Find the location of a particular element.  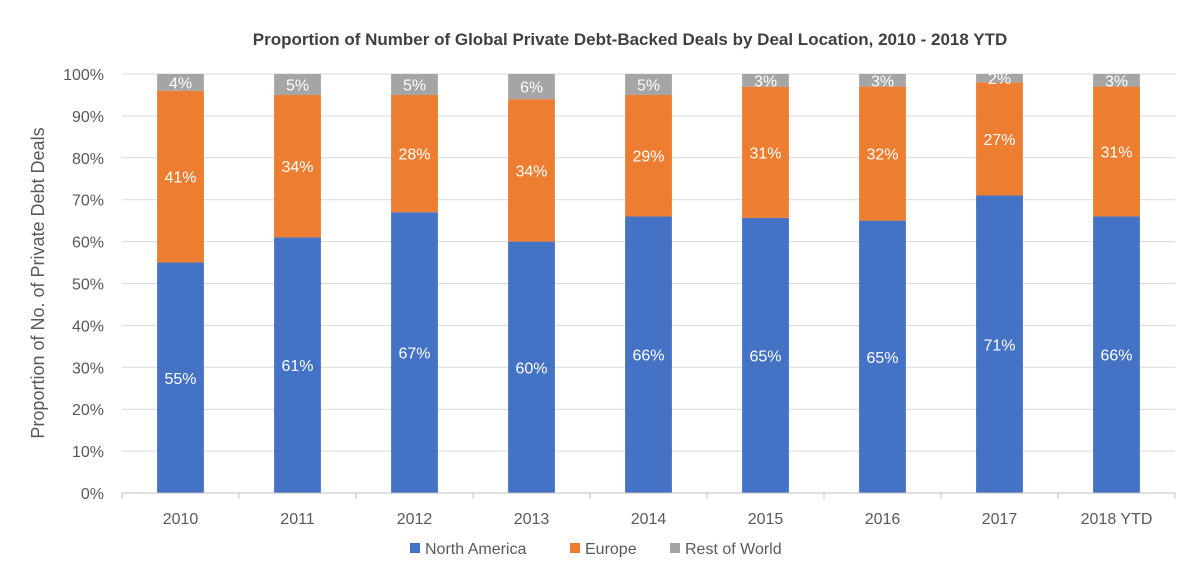

data-label: 41% is located at coordinates (180, 178).